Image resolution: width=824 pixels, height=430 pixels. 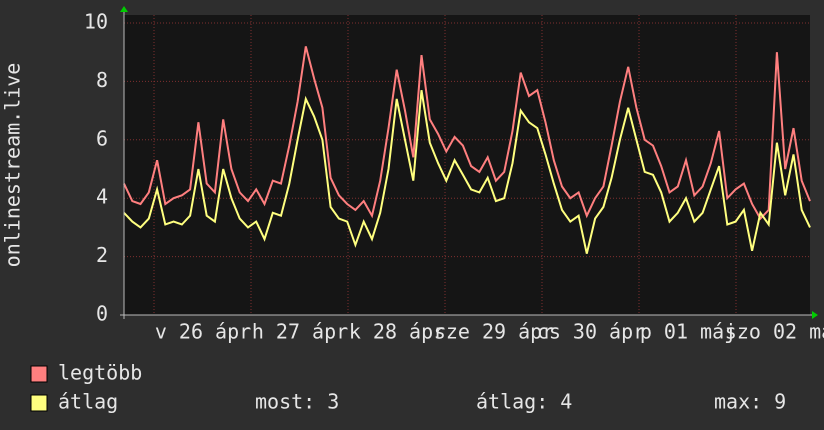 I want to click on y-tick-label: 8, so click(x=102, y=80).